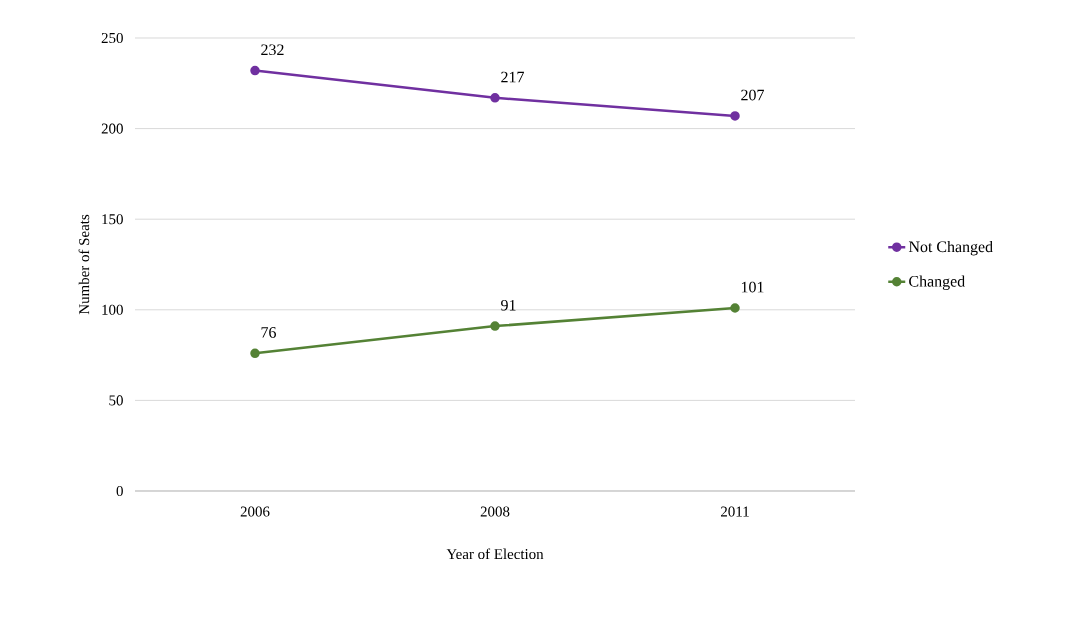 The width and height of the screenshot is (1092, 626). What do you see at coordinates (112, 128) in the screenshot?
I see `y-tick-label: 200` at bounding box center [112, 128].